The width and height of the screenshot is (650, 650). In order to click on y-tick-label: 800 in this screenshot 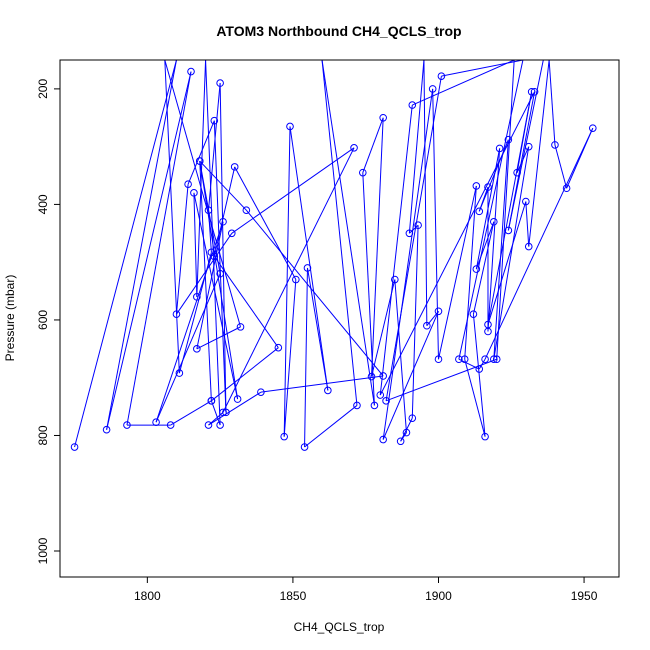, I will do `click(43, 435)`.